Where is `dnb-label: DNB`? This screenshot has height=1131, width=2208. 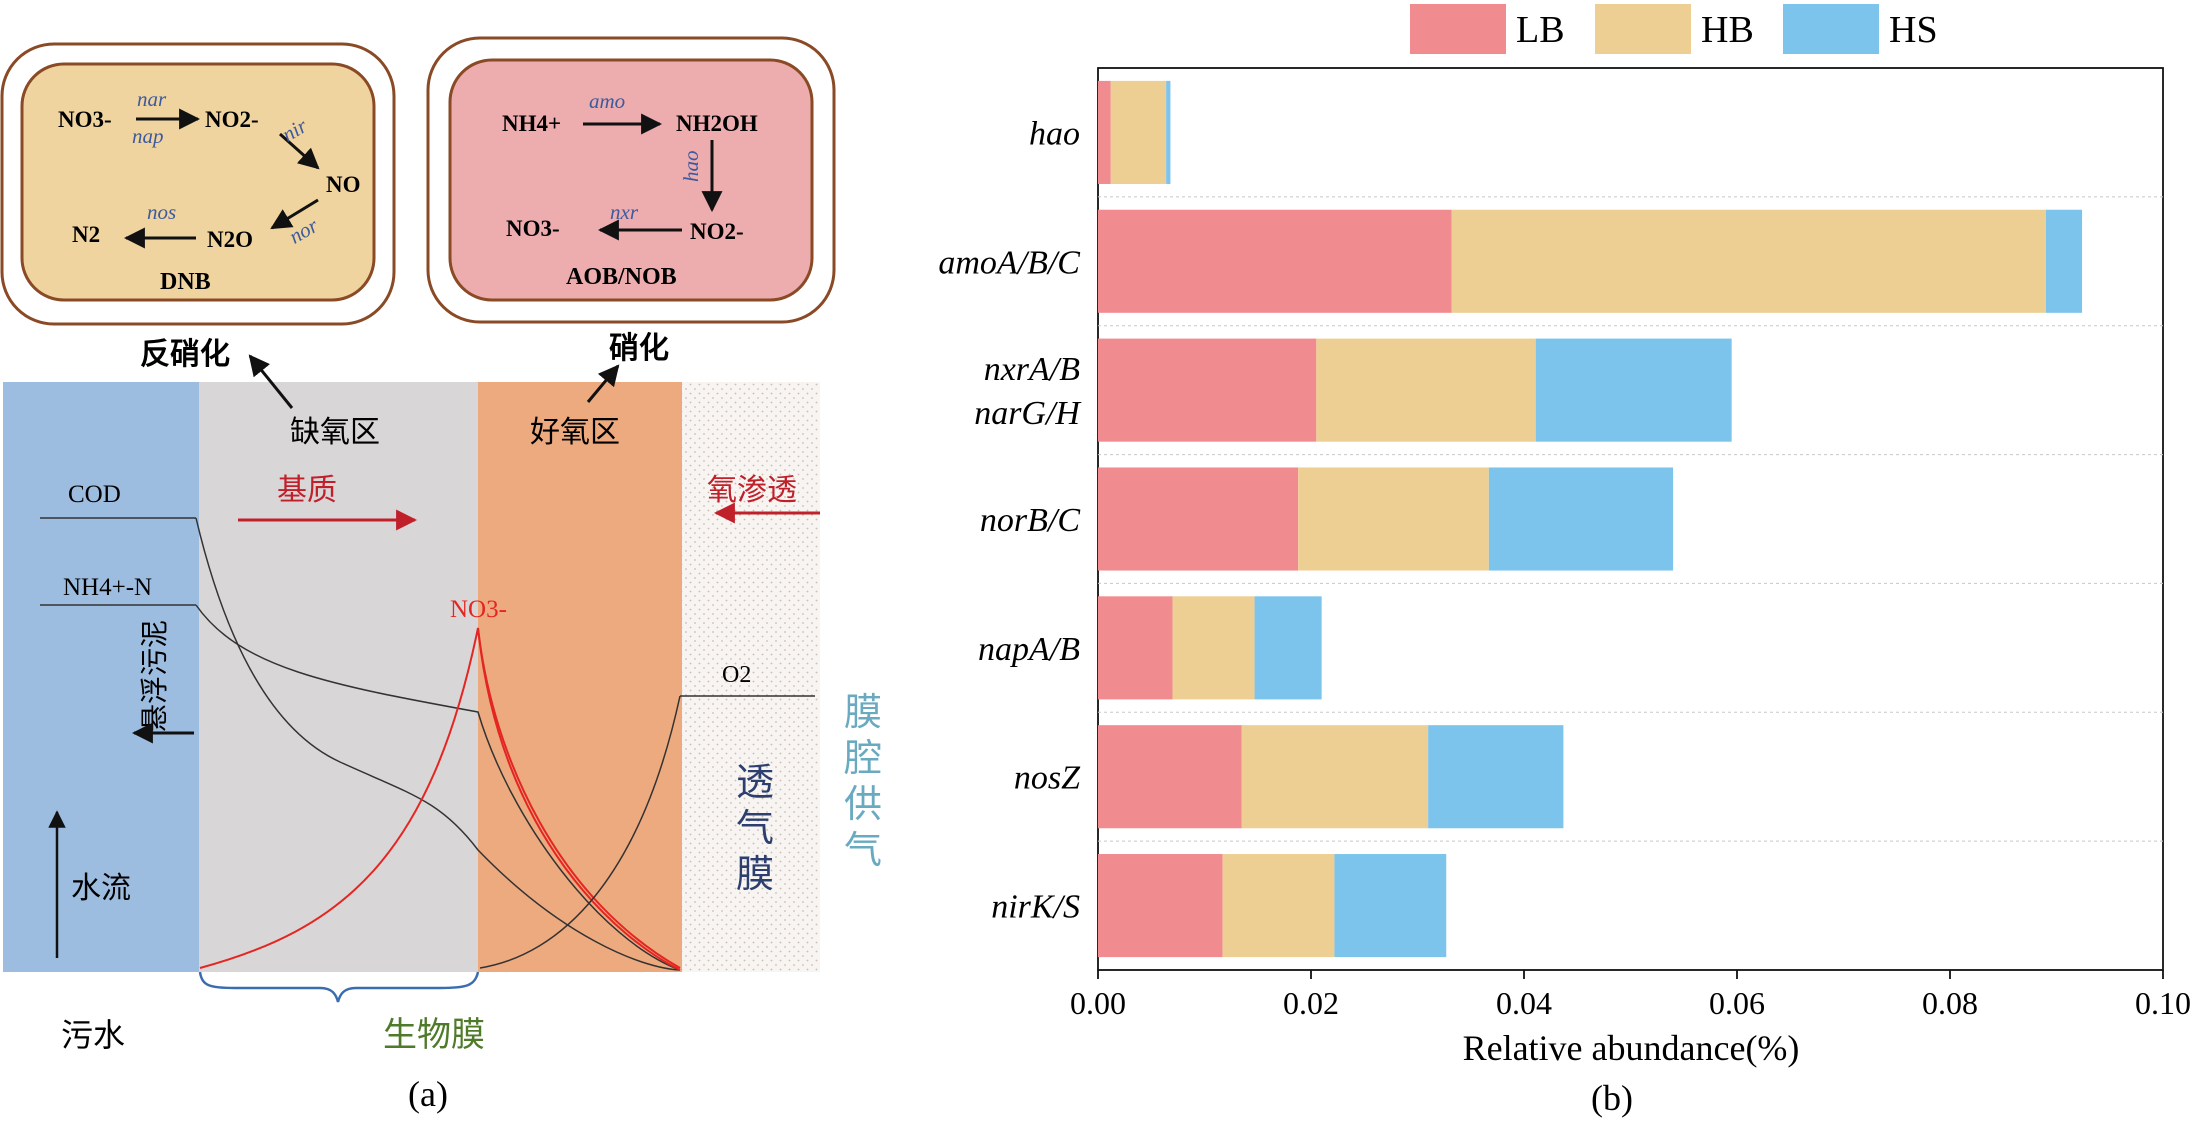 dnb-label: DNB is located at coordinates (185, 282).